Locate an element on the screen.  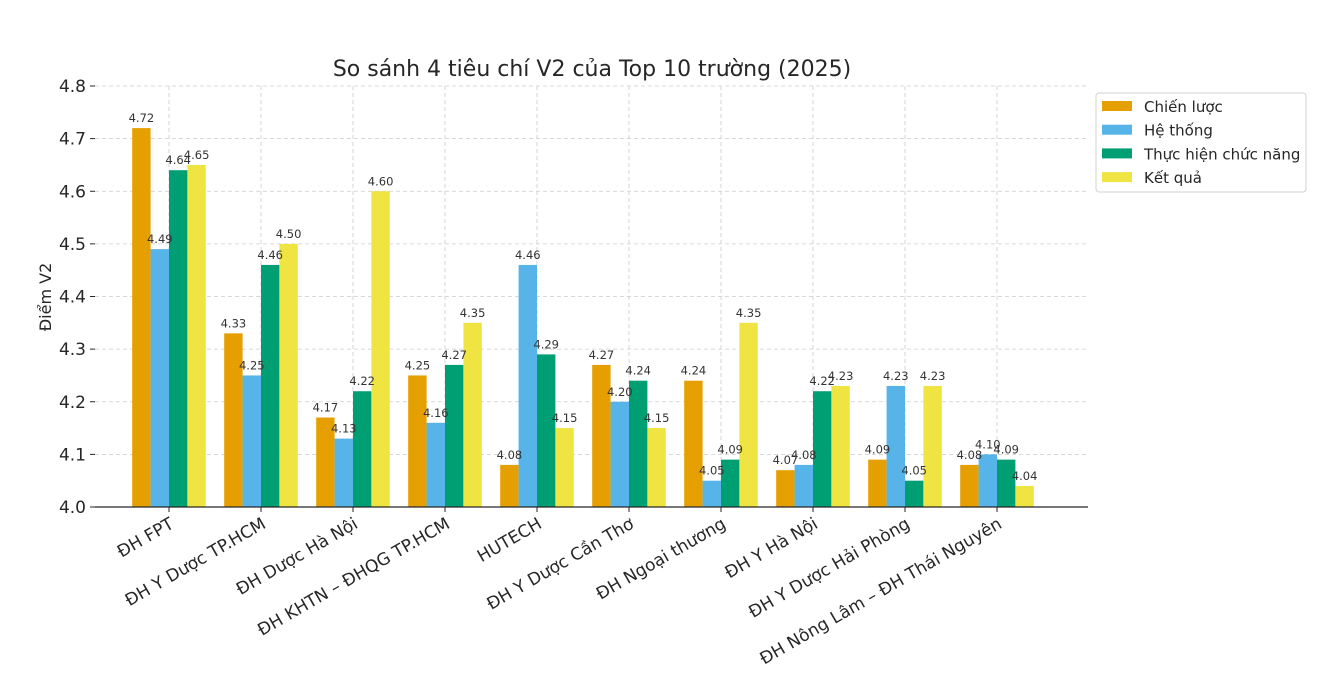
x-tick-label: HUTECH is located at coordinates (510, 540).